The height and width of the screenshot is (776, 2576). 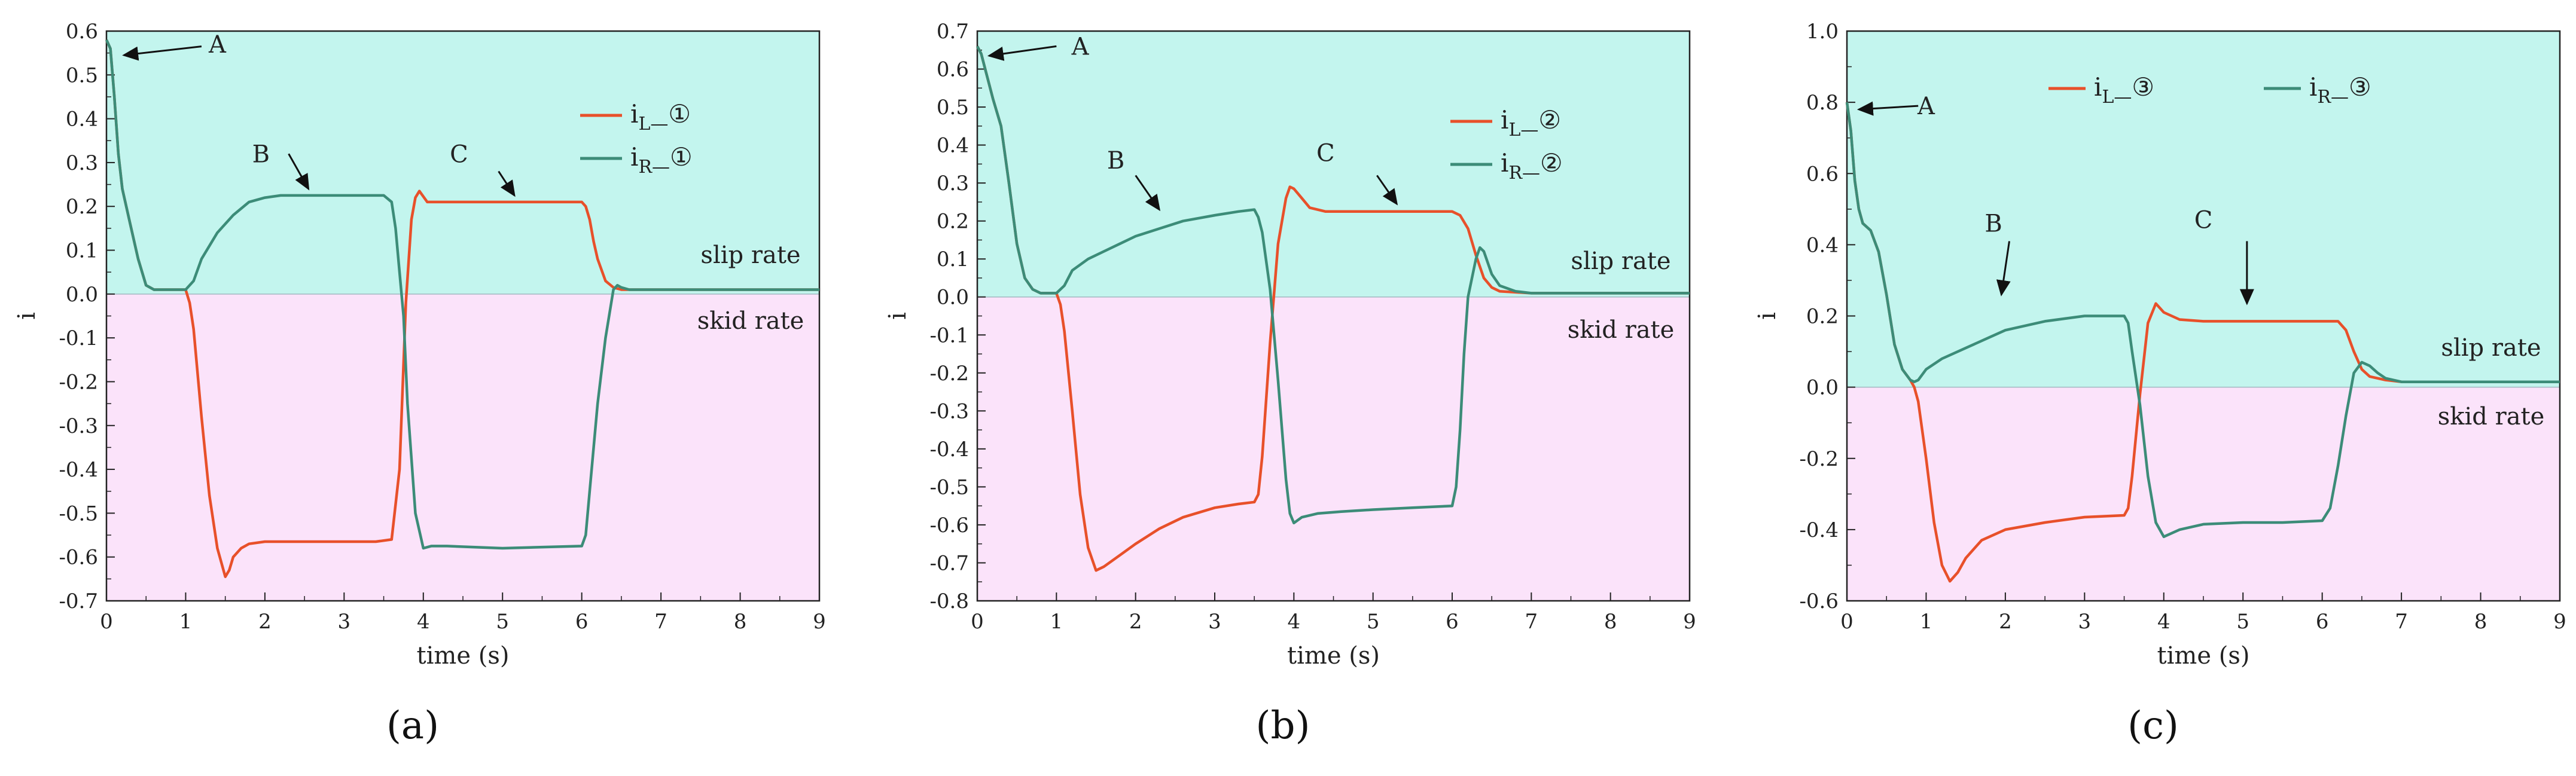 I want to click on y-tick-label: 1.0, so click(x=1822, y=32).